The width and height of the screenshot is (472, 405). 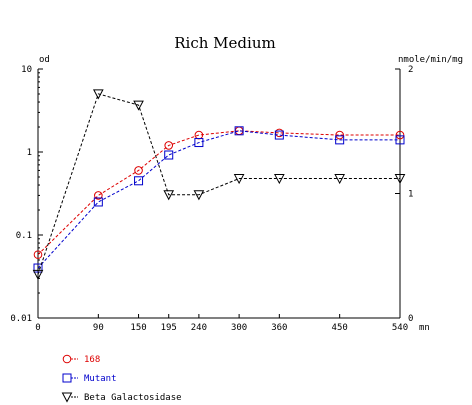 I want to click on y-tick-label: 10, so click(x=26, y=70).